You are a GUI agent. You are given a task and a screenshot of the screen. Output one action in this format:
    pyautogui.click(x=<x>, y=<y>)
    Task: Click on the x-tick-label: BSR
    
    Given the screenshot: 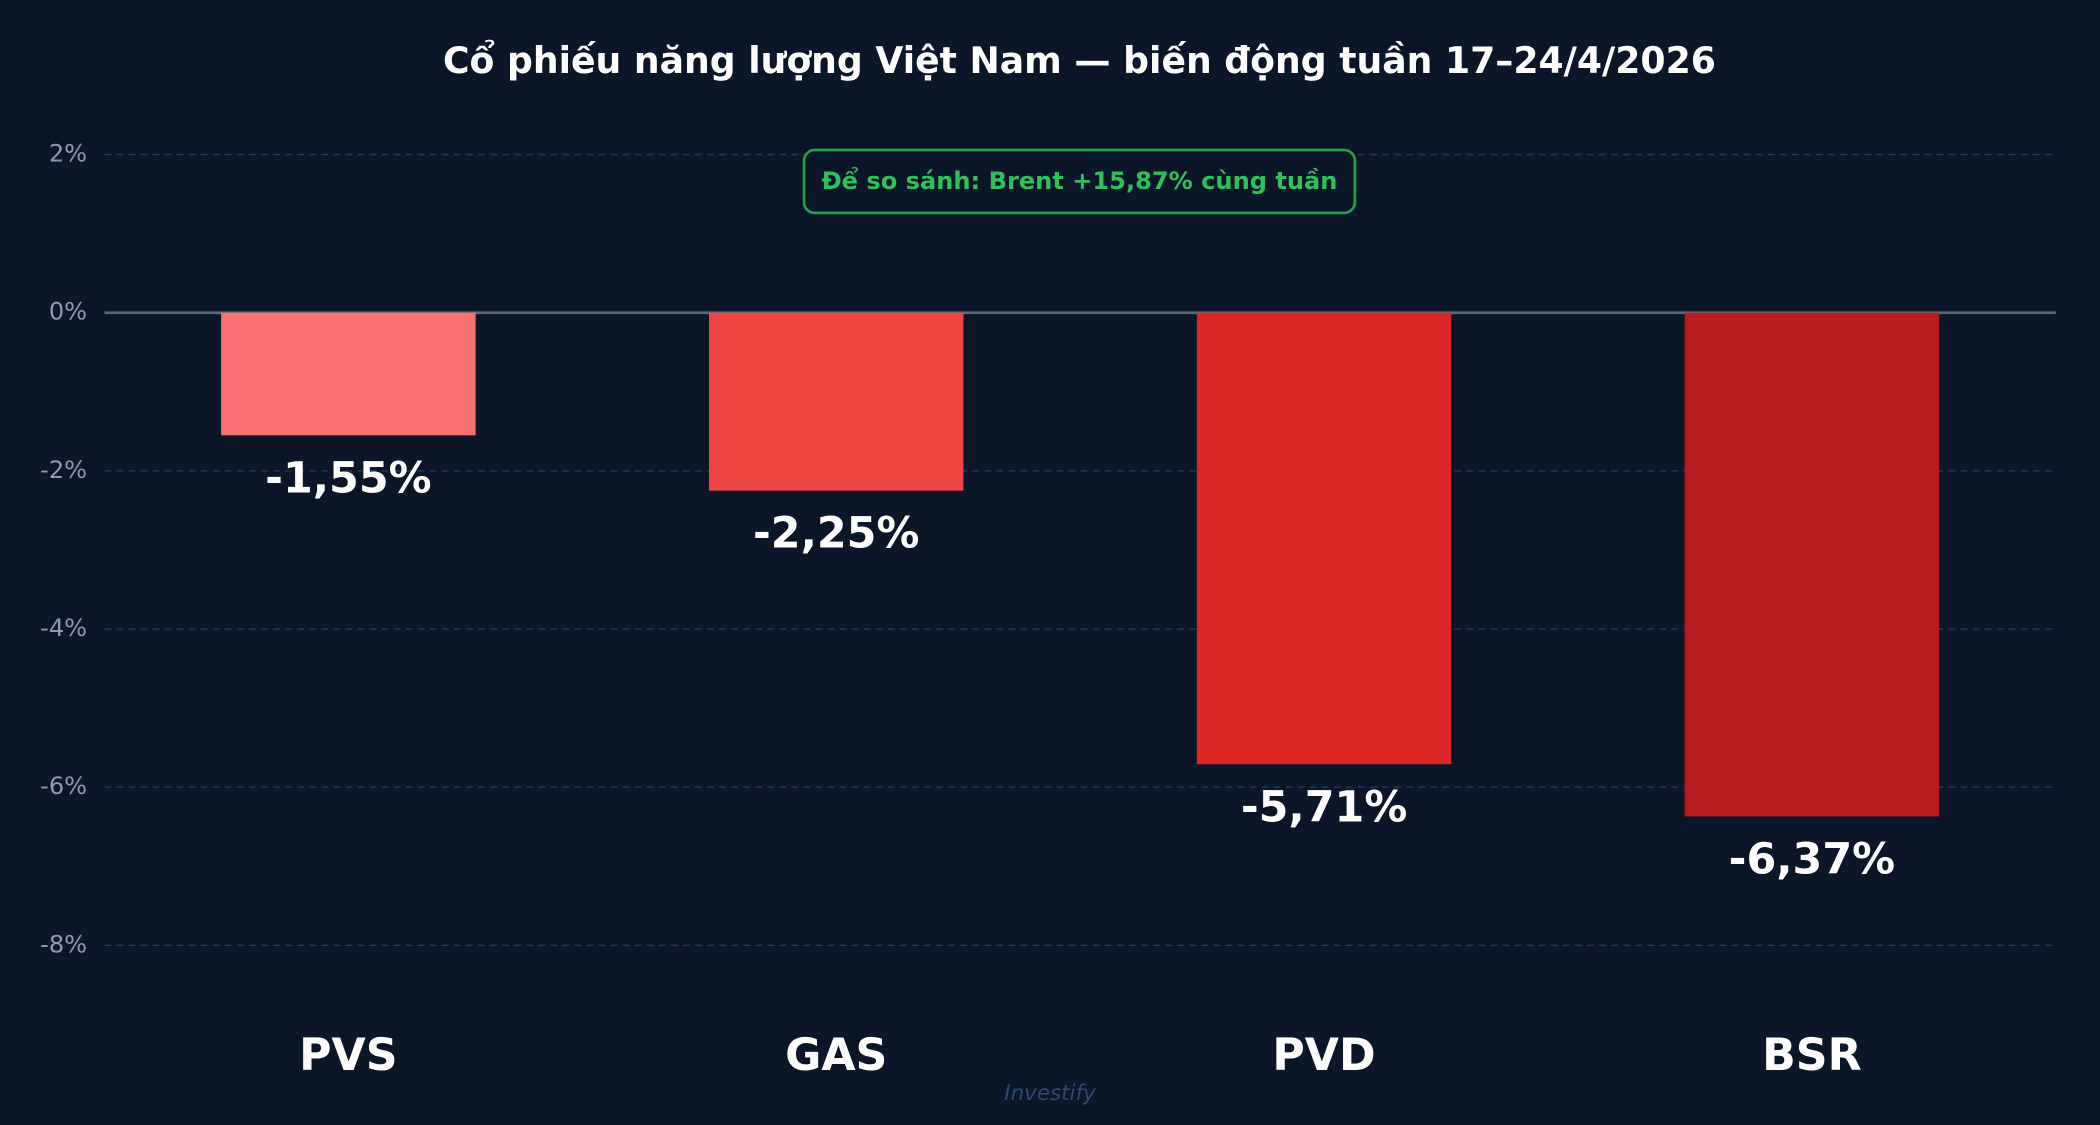 What is the action you would take?
    pyautogui.click(x=1812, y=1055)
    